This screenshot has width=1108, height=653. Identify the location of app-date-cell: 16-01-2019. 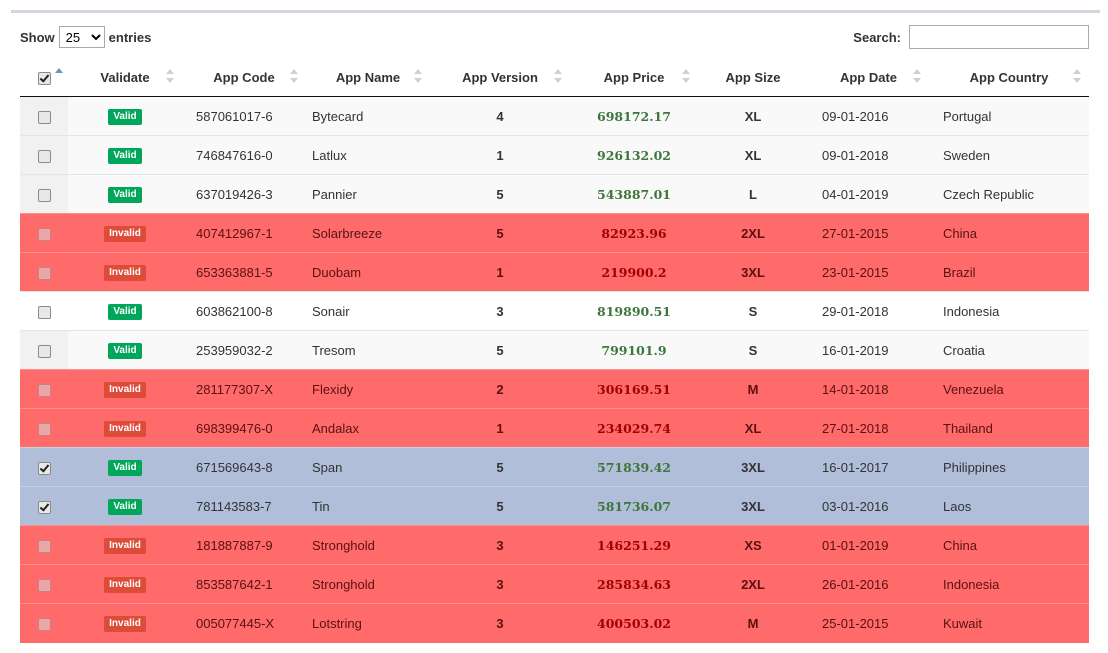
(868, 350).